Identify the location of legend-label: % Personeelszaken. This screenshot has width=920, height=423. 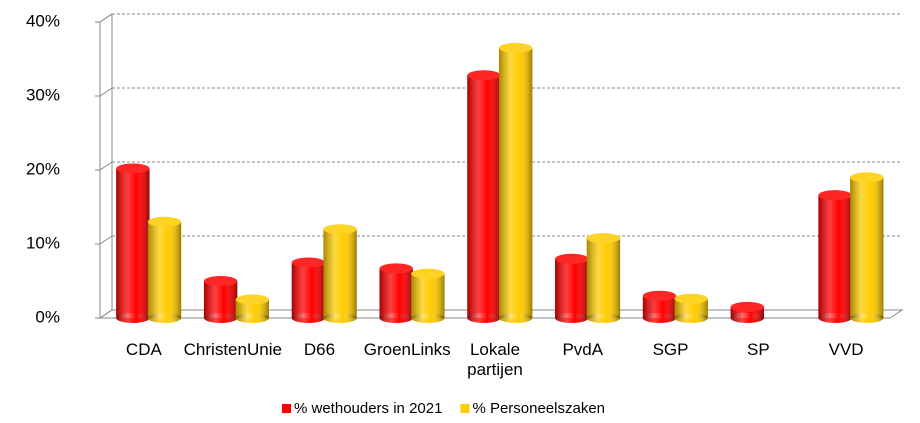
(538, 408).